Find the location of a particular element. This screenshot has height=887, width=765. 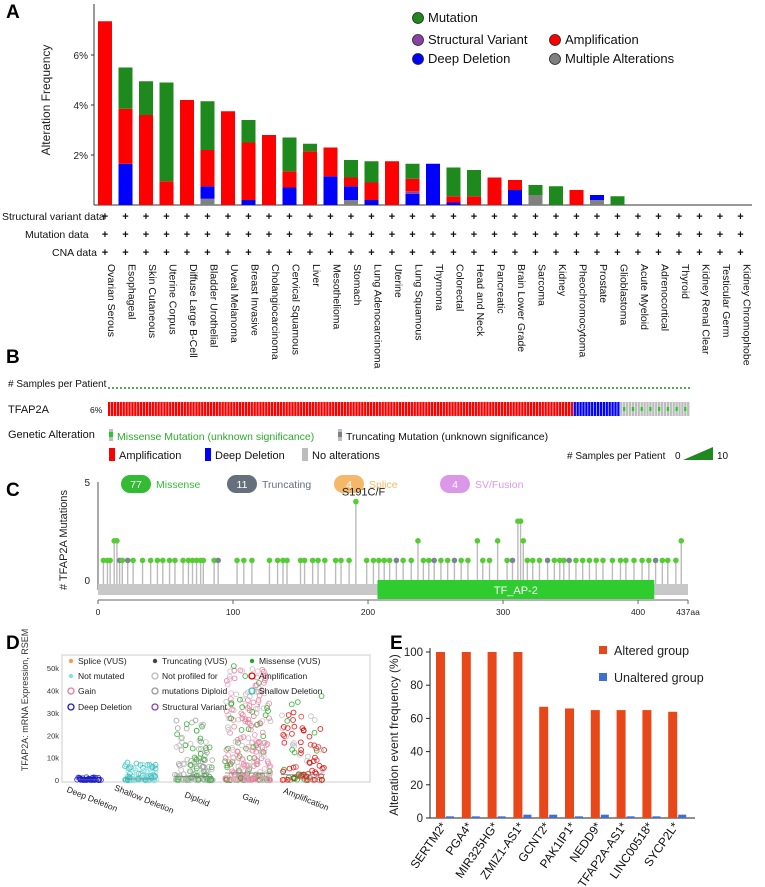

b-legend-title: Genetic Alteration is located at coordinates (51, 435).